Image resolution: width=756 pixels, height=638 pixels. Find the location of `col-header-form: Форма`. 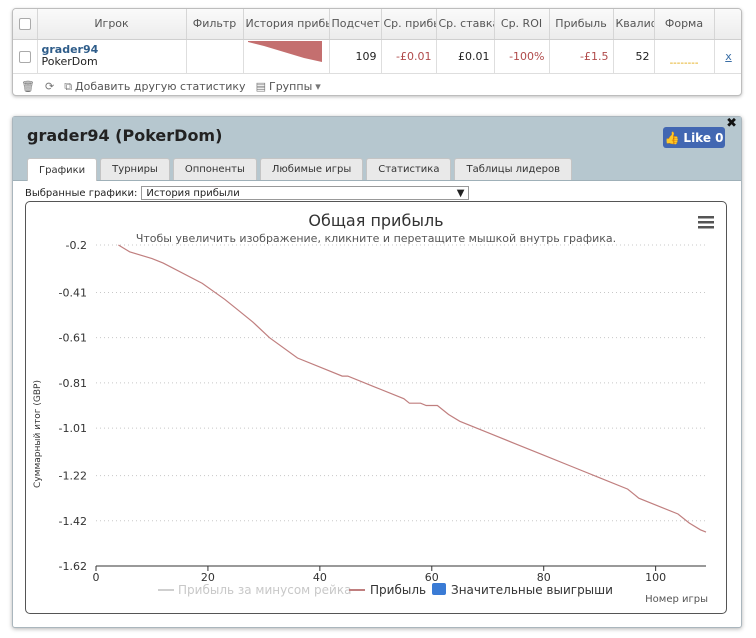

col-header-form: Форма is located at coordinates (684, 24).